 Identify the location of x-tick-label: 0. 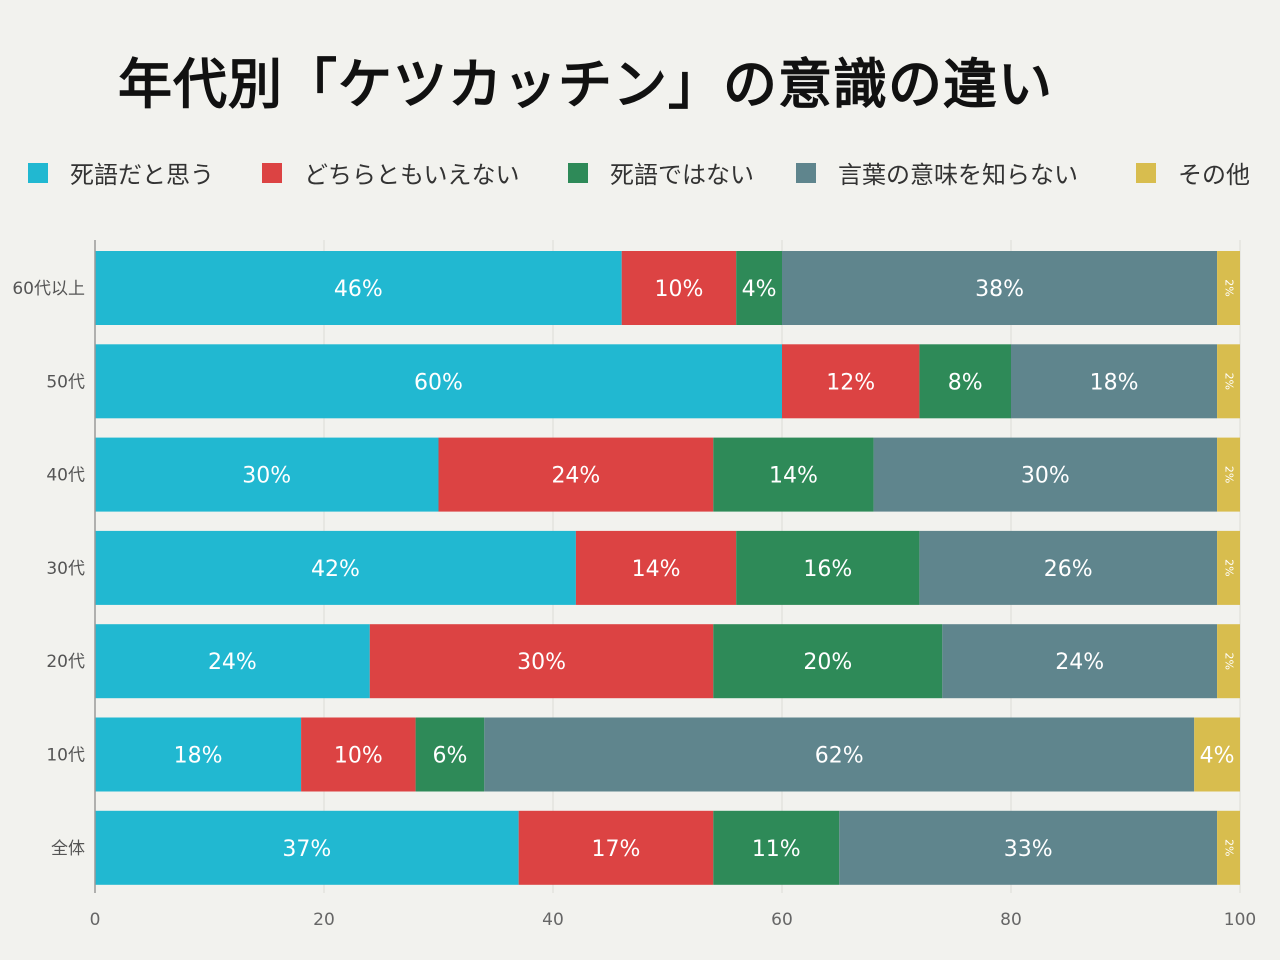
(95, 920).